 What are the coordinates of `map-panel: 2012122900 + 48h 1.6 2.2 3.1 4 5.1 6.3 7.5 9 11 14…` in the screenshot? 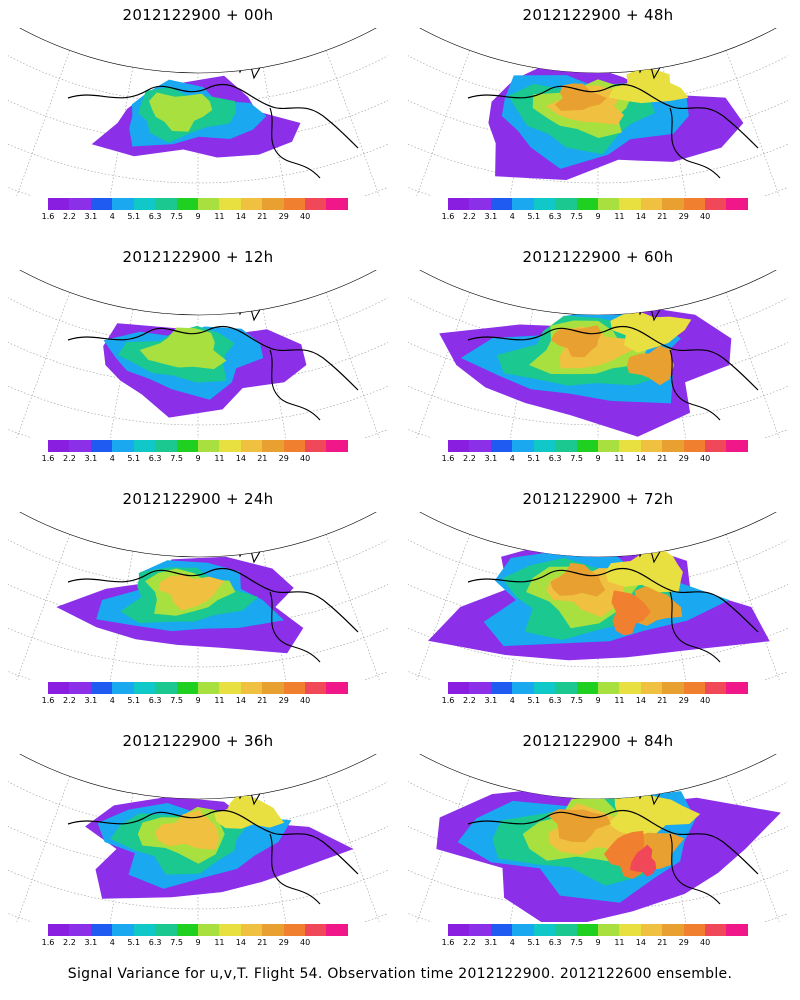 It's located at (598, 118).